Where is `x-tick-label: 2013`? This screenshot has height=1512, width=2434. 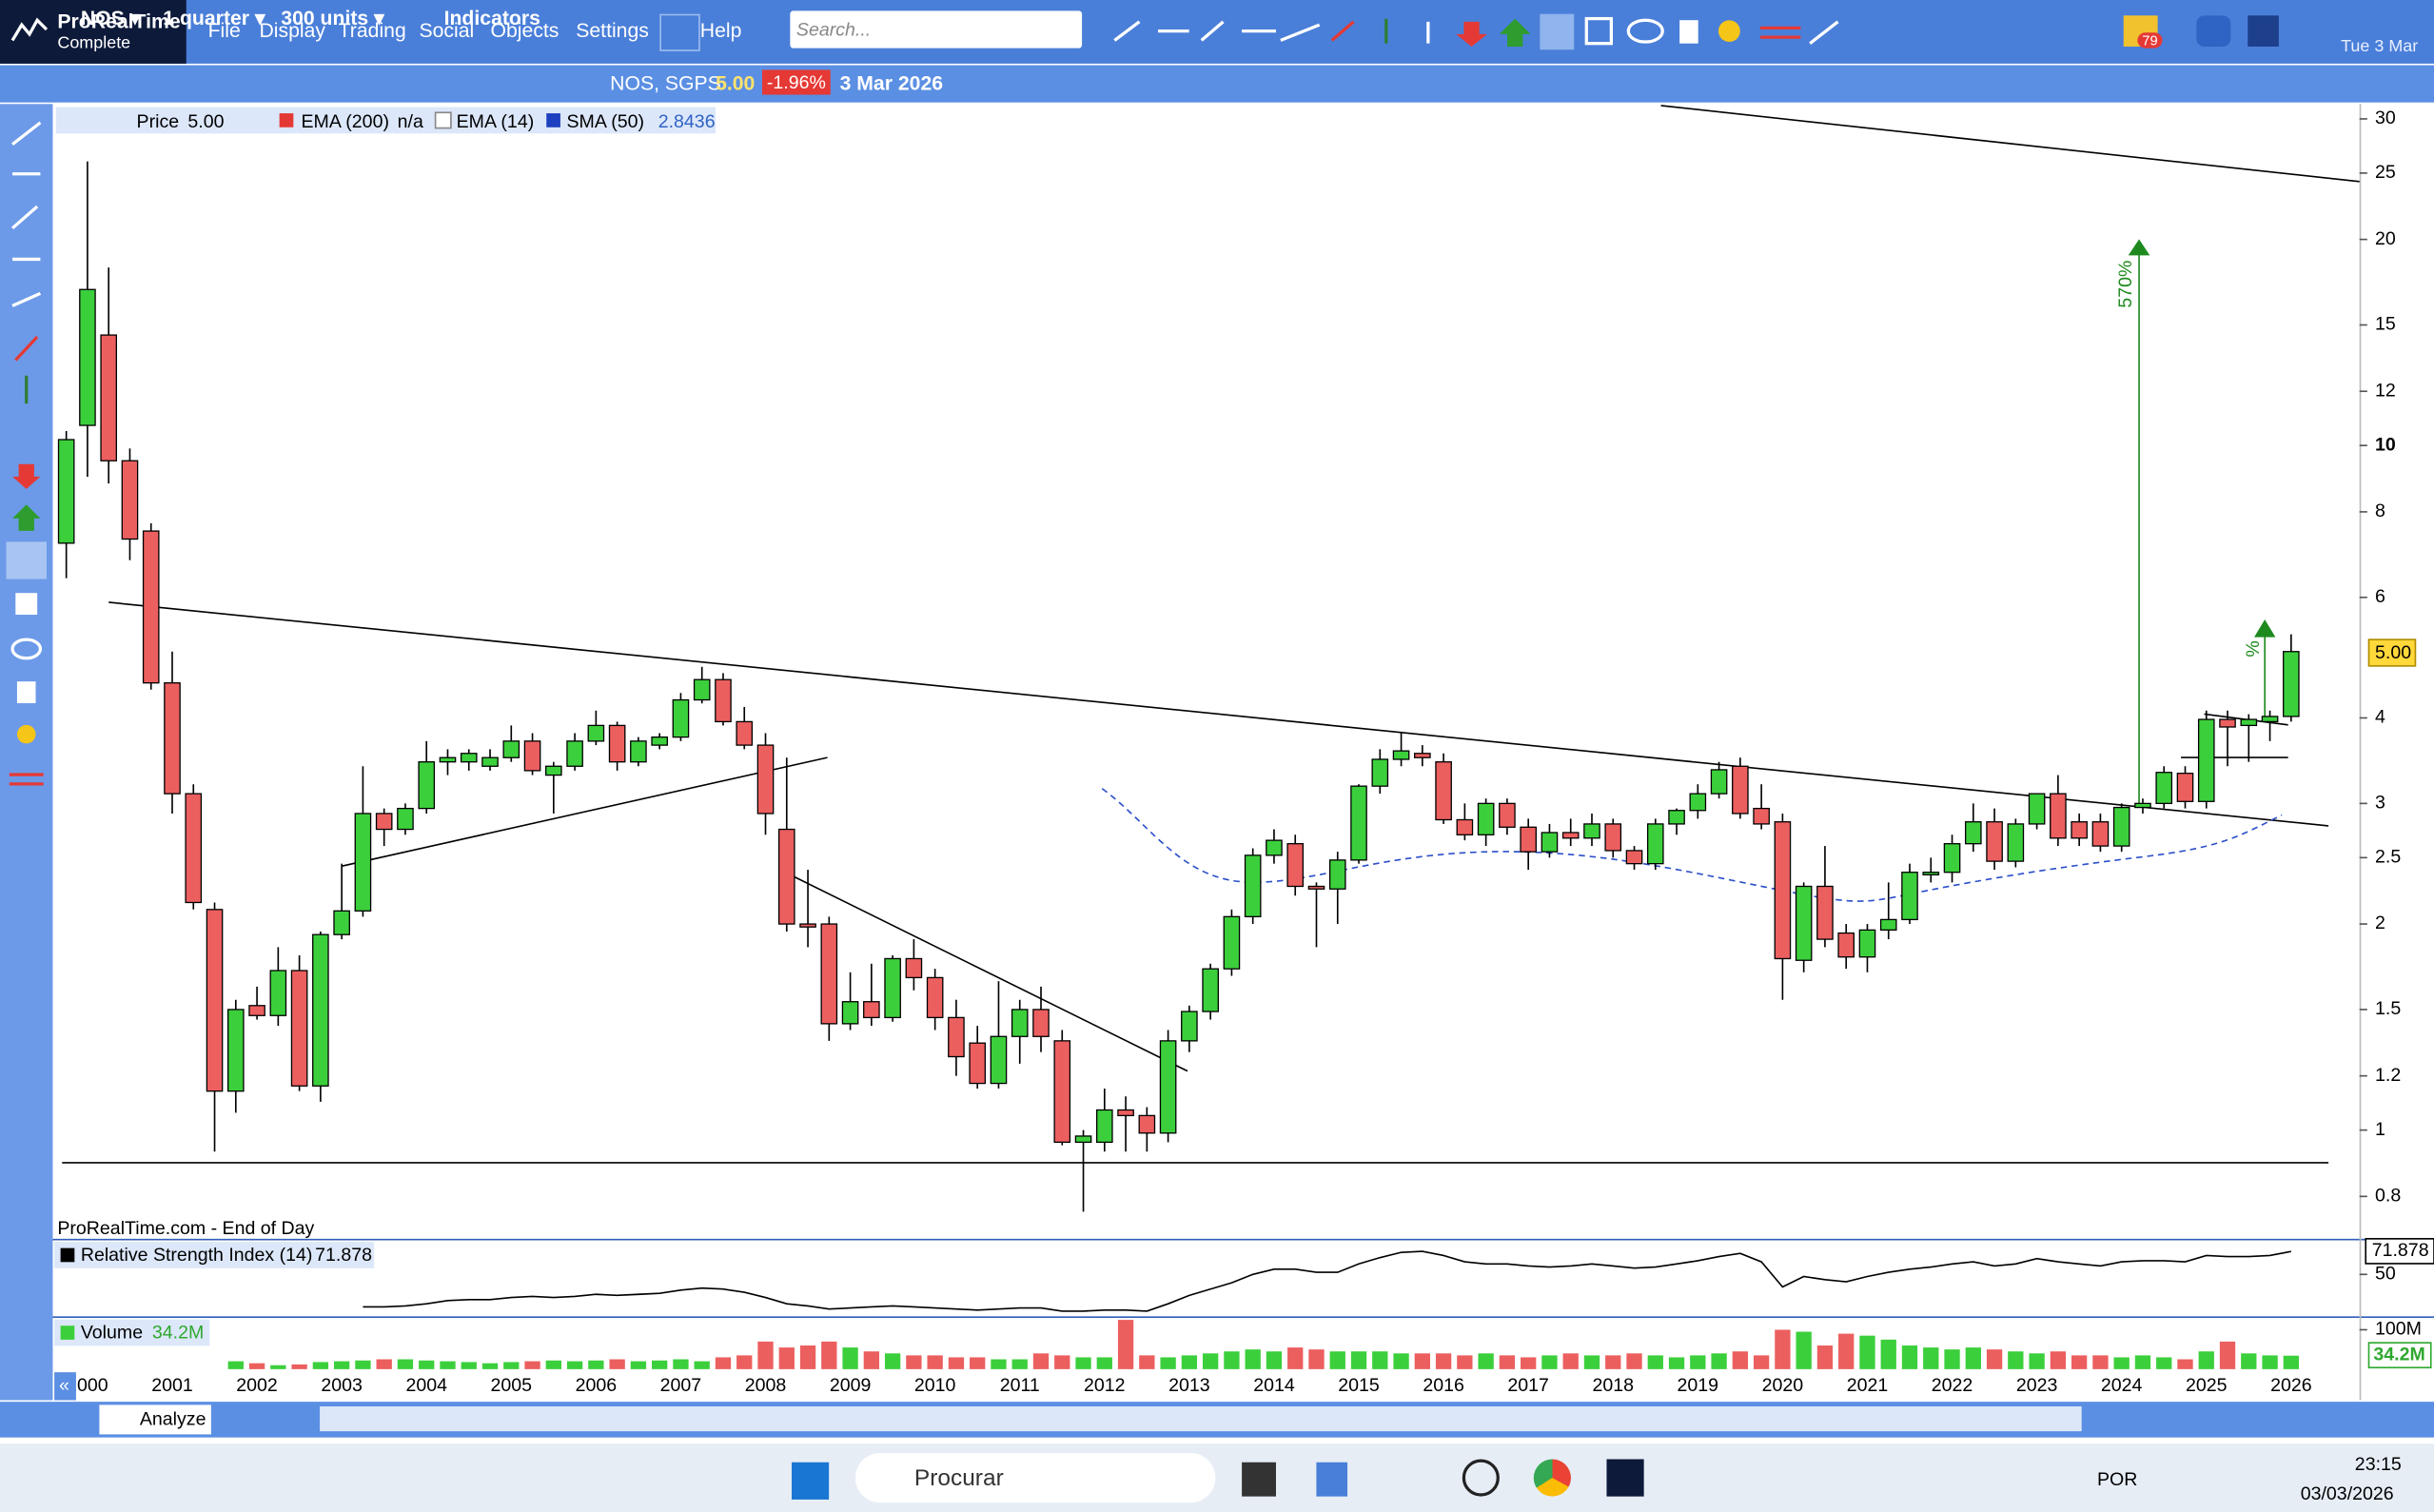 x-tick-label: 2013 is located at coordinates (1189, 1385).